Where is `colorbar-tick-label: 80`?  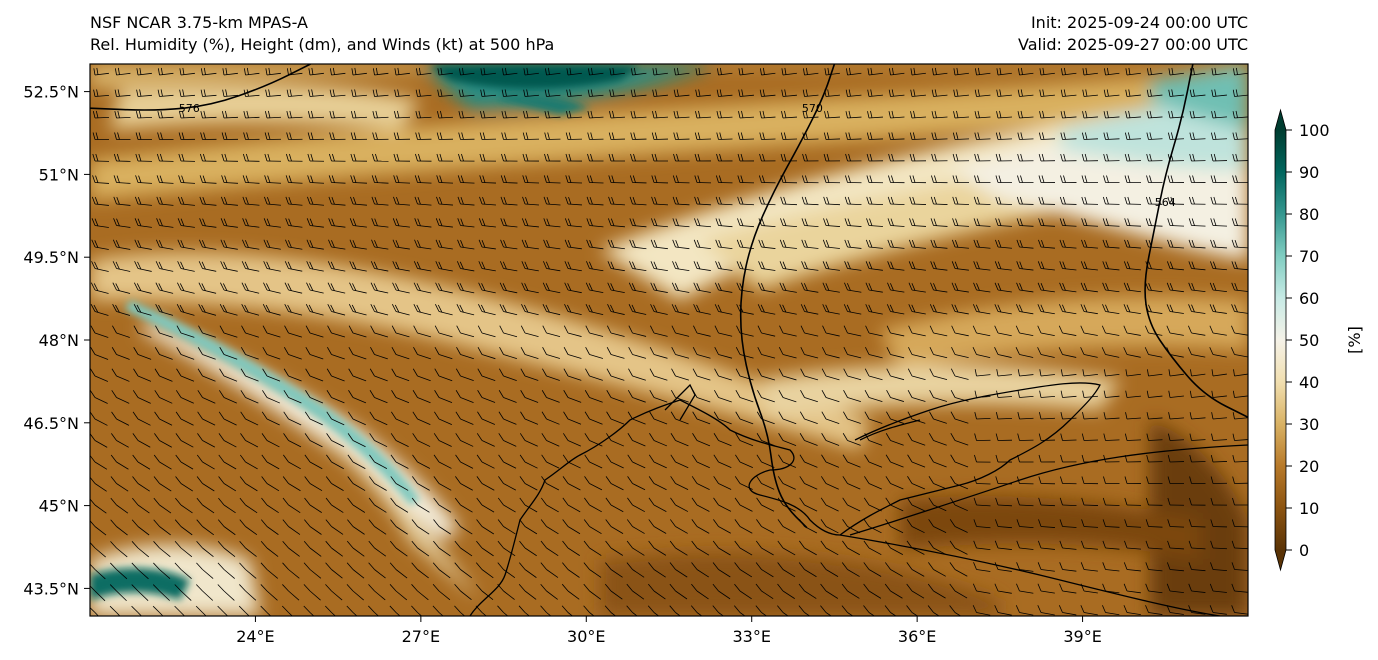 colorbar-tick-label: 80 is located at coordinates (1309, 214).